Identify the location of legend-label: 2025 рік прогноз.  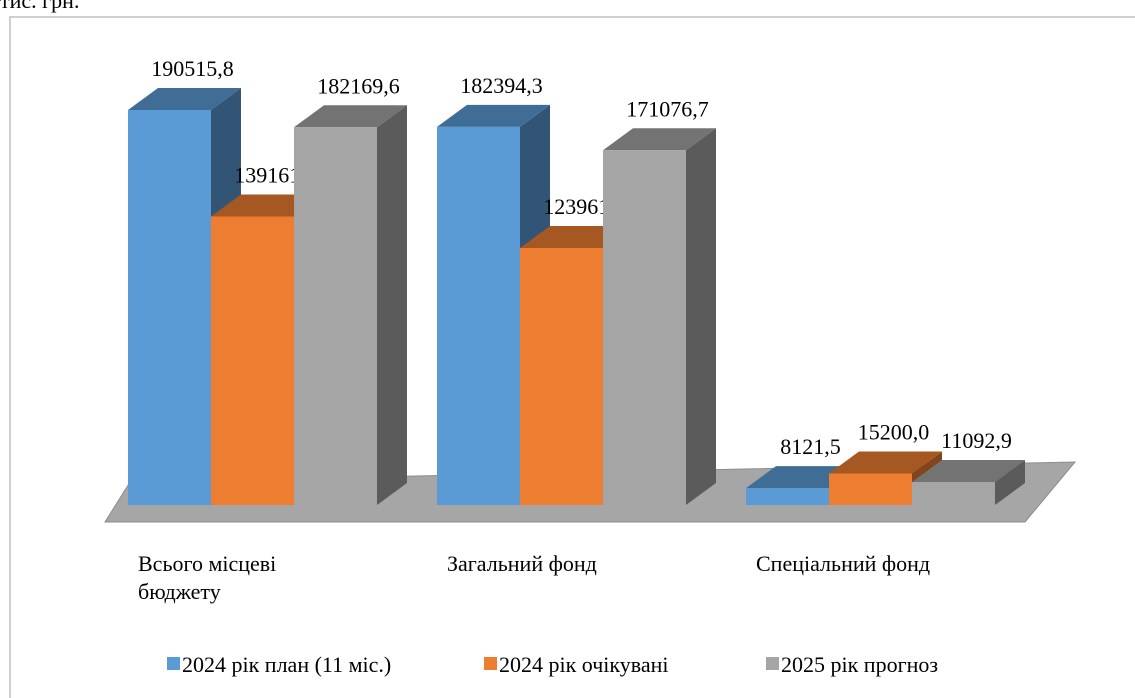
(859, 664).